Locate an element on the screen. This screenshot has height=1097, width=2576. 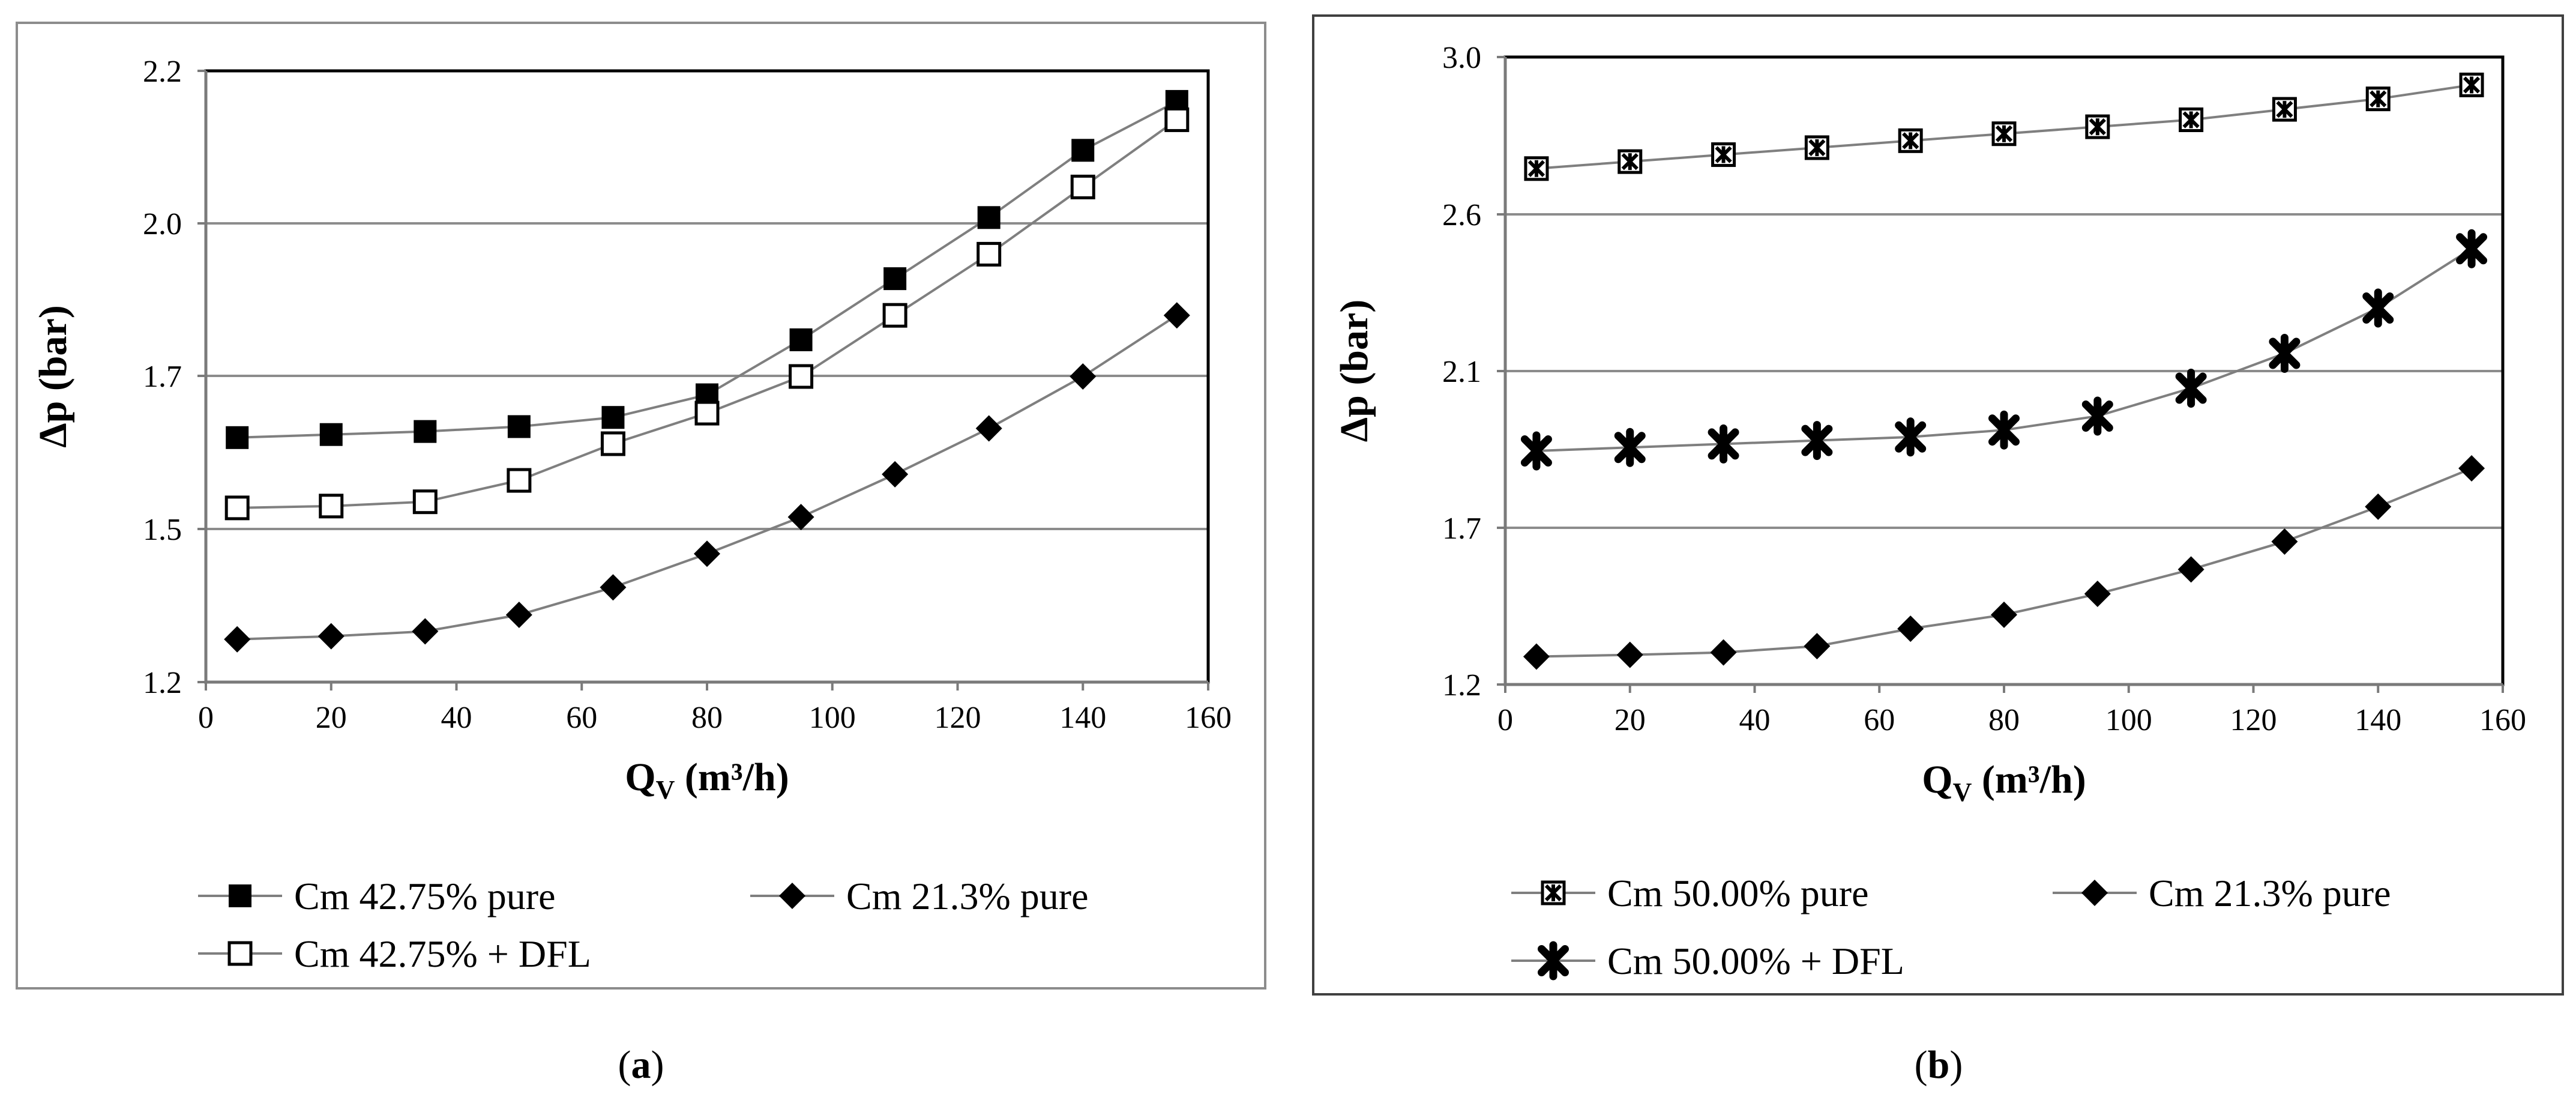
panel-a-y-axis-title: Δp (bar) is located at coordinates (53, 376).